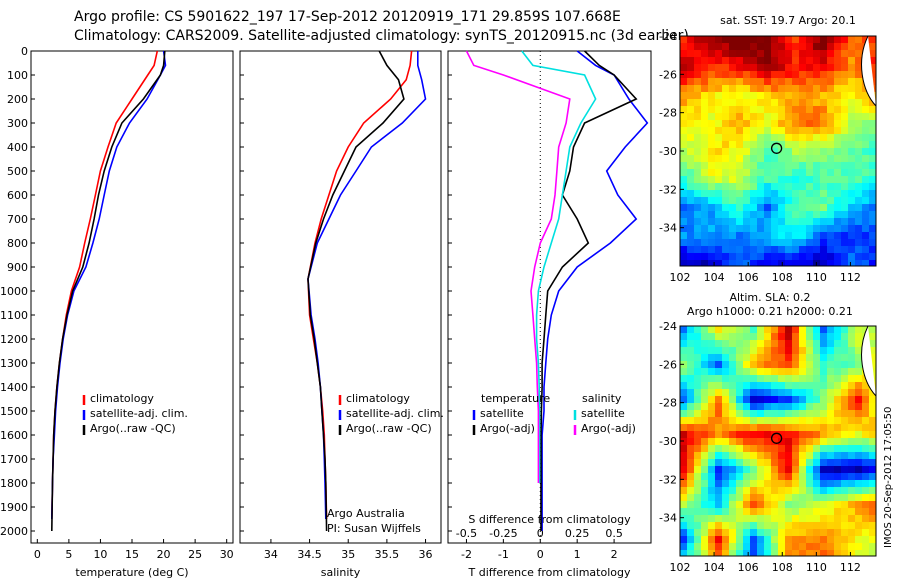 The width and height of the screenshot is (900, 580). Describe the element at coordinates (668, 228) in the screenshot. I see `sst-map-ytick-label: -34` at that location.